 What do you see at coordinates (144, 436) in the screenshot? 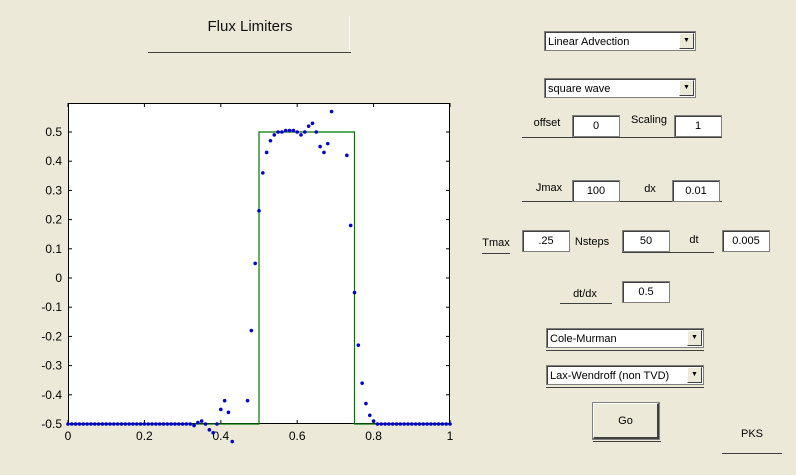
I see `x-tick-label: 0.2` at bounding box center [144, 436].